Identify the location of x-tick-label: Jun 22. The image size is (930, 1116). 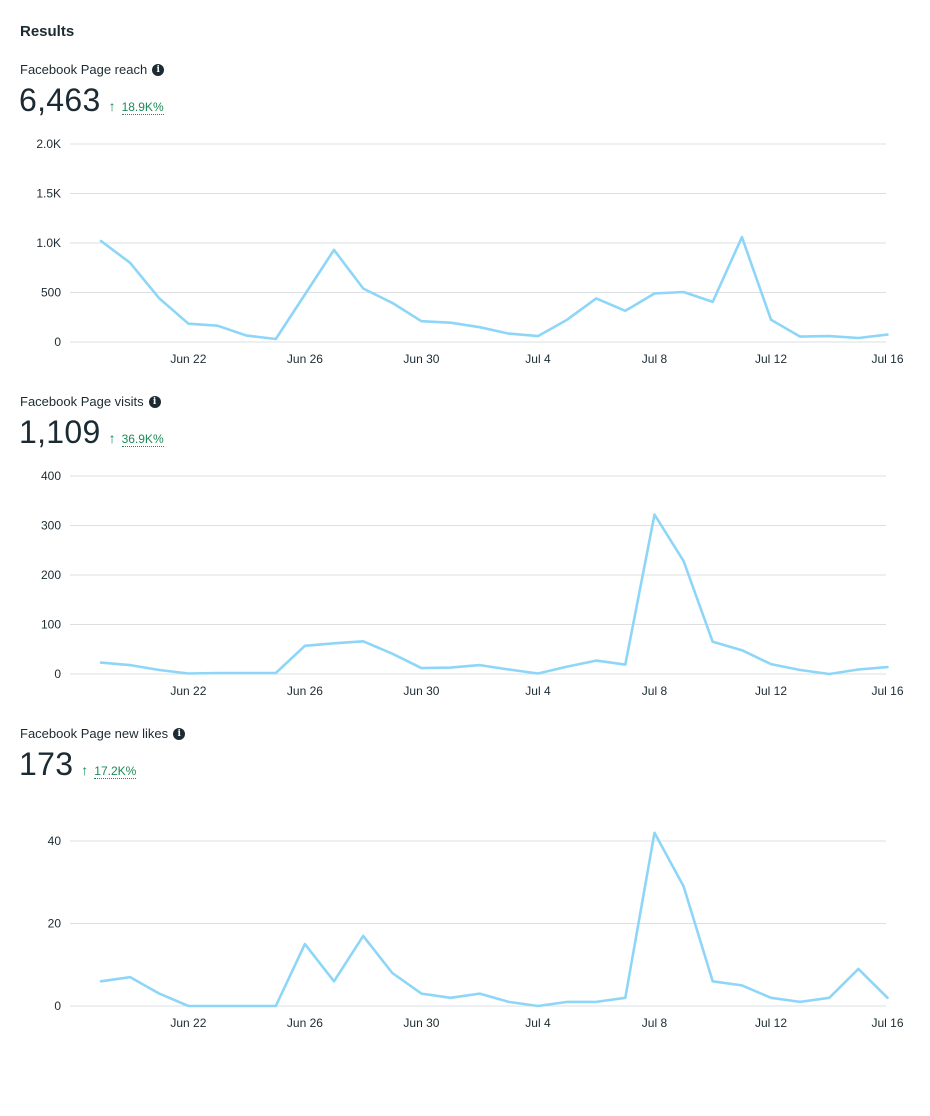
(188, 1023).